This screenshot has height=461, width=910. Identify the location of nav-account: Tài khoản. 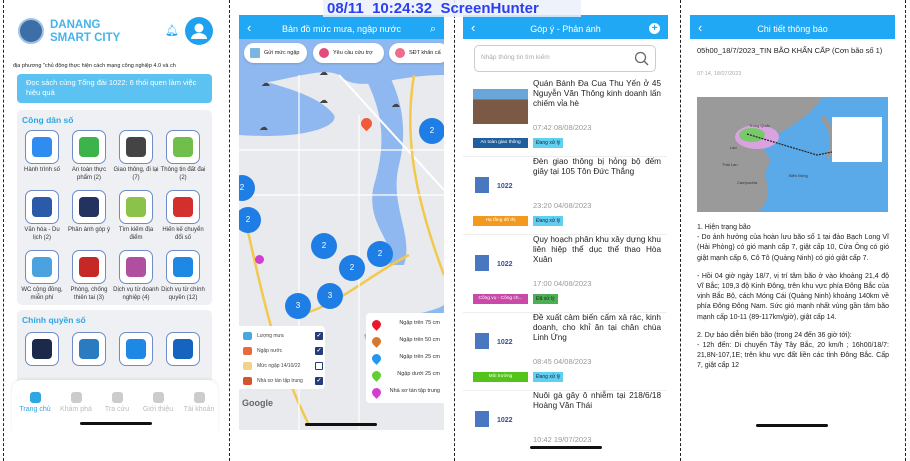
(199, 402).